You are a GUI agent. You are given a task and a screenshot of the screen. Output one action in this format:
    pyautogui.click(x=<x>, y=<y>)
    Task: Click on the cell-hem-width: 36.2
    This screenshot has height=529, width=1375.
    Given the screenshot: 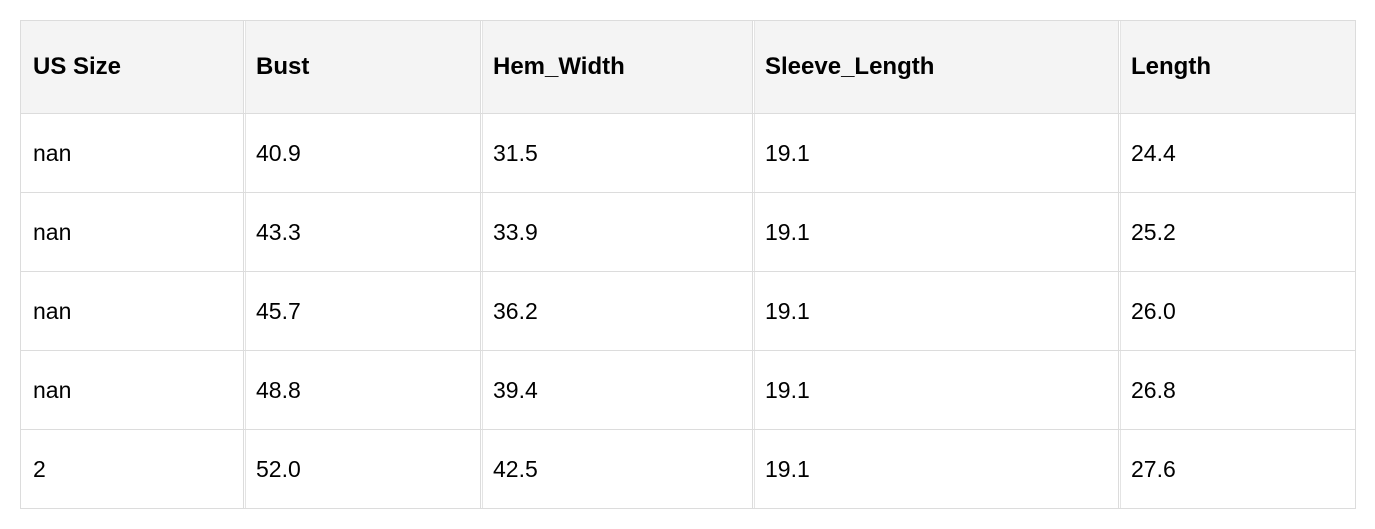 What is the action you would take?
    pyautogui.click(x=617, y=311)
    